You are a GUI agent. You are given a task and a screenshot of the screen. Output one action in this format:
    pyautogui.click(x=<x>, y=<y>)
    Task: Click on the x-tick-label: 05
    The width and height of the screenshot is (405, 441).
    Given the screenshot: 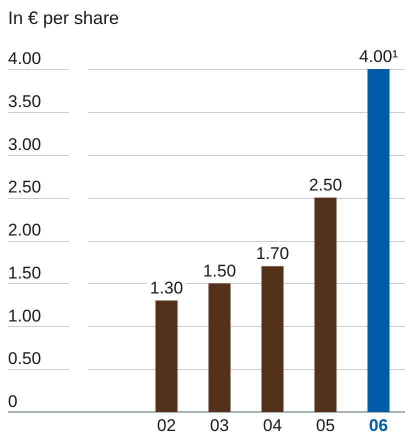 What is the action you would take?
    pyautogui.click(x=325, y=426)
    